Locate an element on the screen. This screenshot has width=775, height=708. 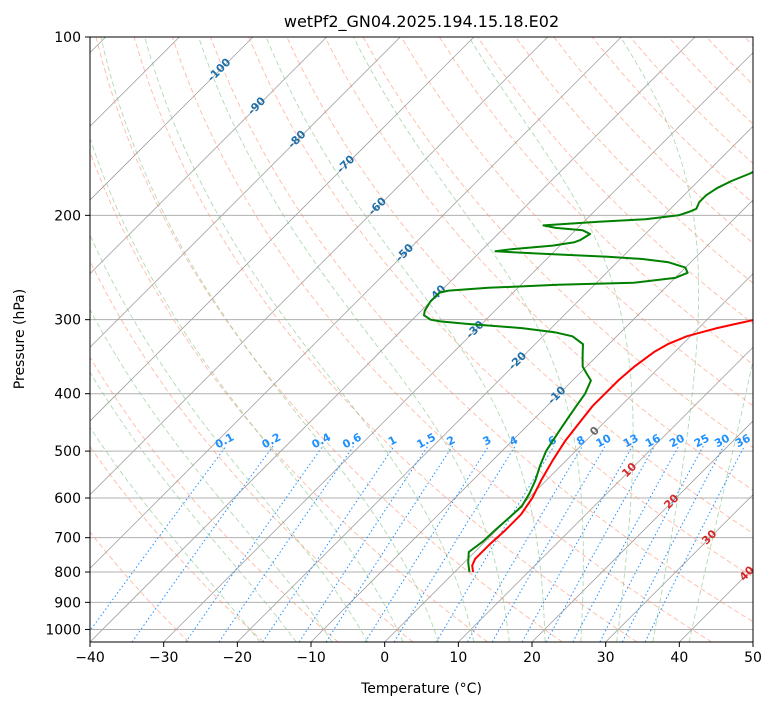
x-tick-label: 0 is located at coordinates (384, 658).